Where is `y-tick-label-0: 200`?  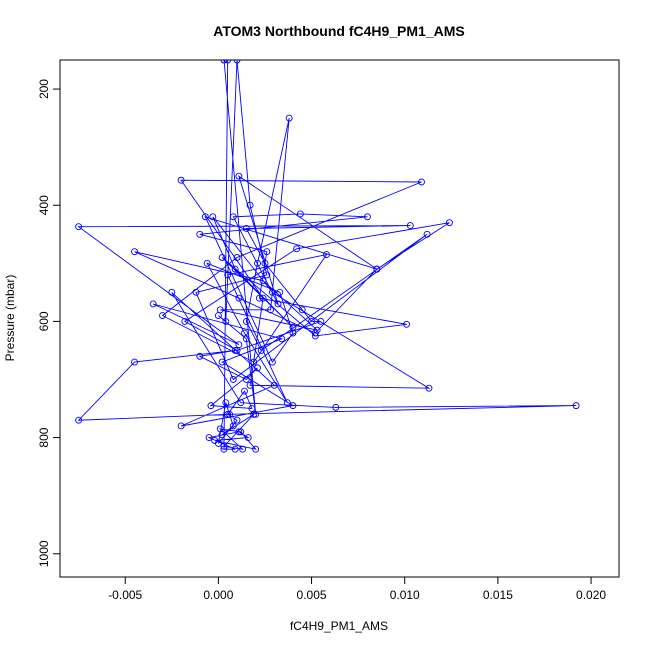 y-tick-label-0: 200 is located at coordinates (44, 89).